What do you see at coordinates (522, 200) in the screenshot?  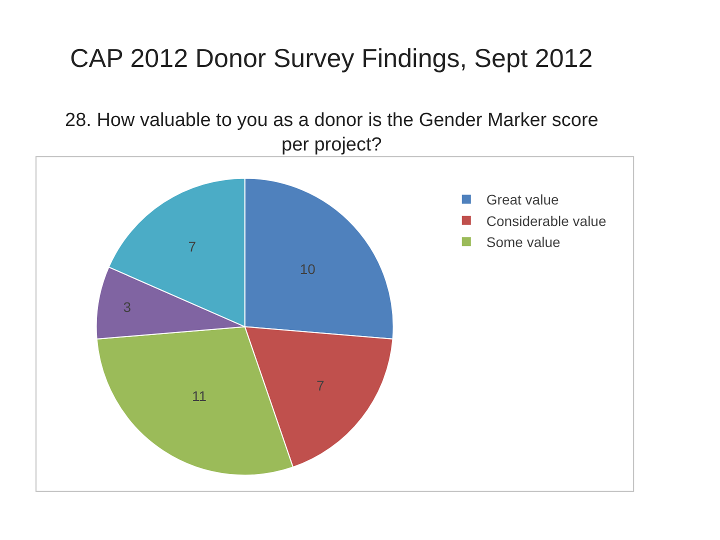 I see `legend-label: Great value` at bounding box center [522, 200].